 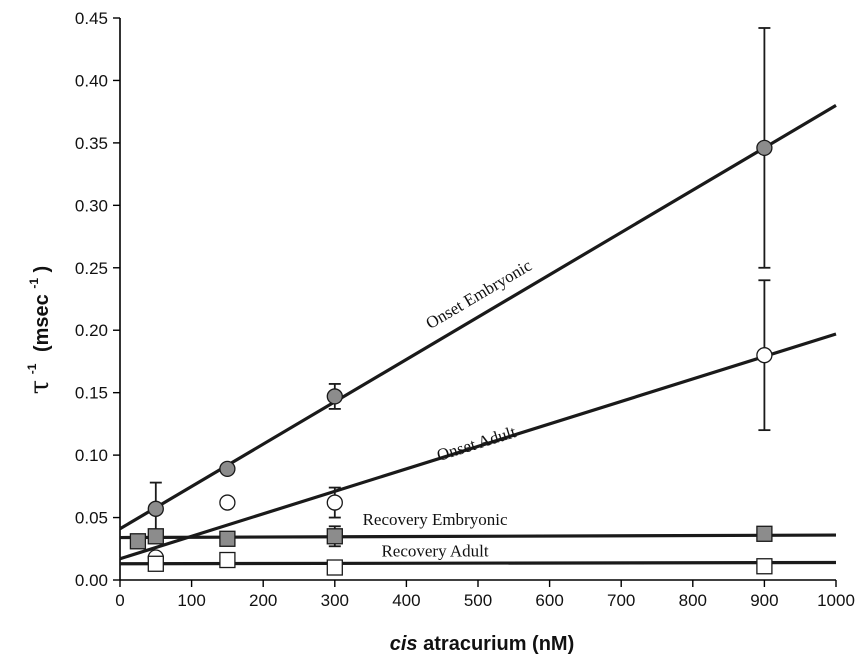 I want to click on x-tick-label: 400, so click(x=406, y=600).